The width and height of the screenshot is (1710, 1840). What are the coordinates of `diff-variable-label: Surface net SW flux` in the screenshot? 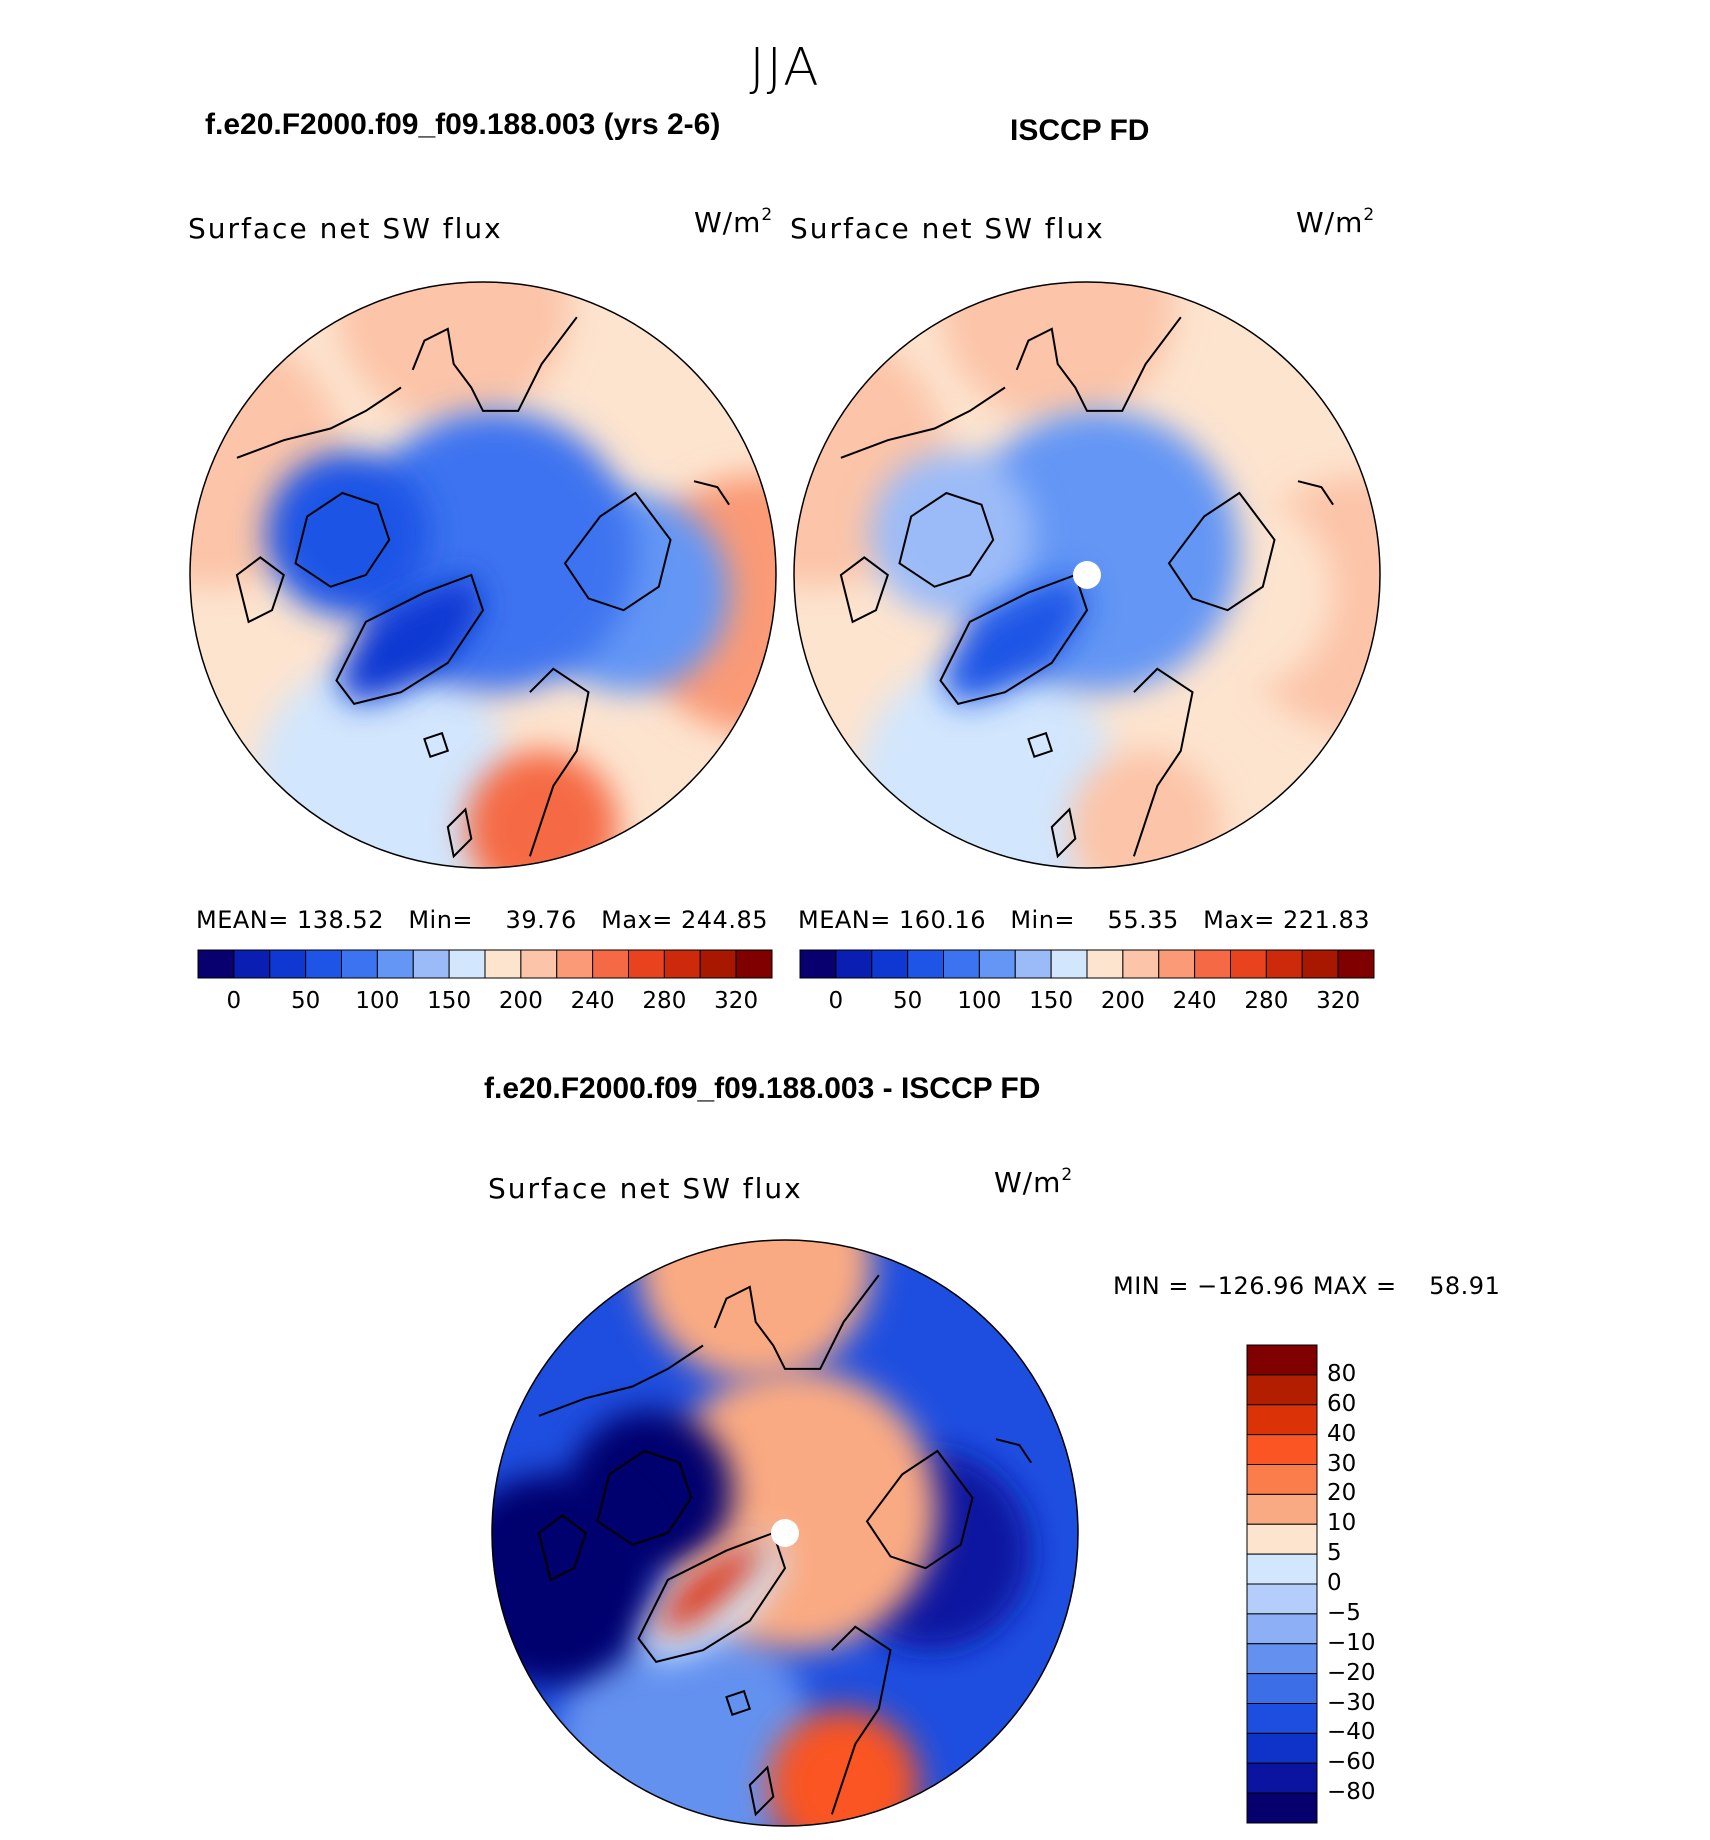 It's located at (645, 1188).